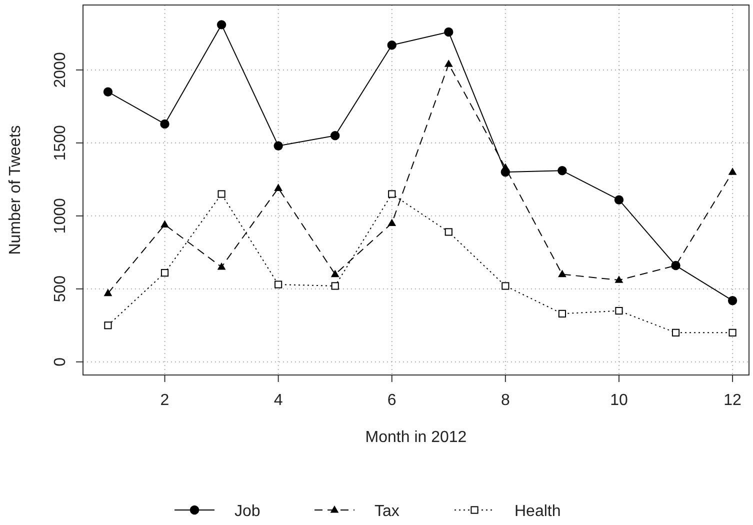 This screenshot has height=525, width=753. I want to click on x-tick-label: 8, so click(505, 400).